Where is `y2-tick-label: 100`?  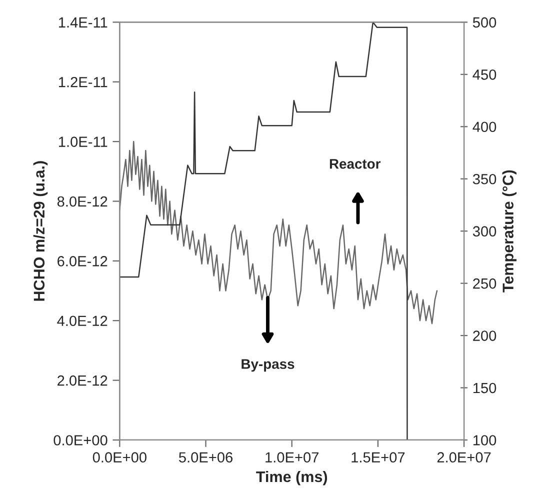 y2-tick-label: 100 is located at coordinates (484, 440).